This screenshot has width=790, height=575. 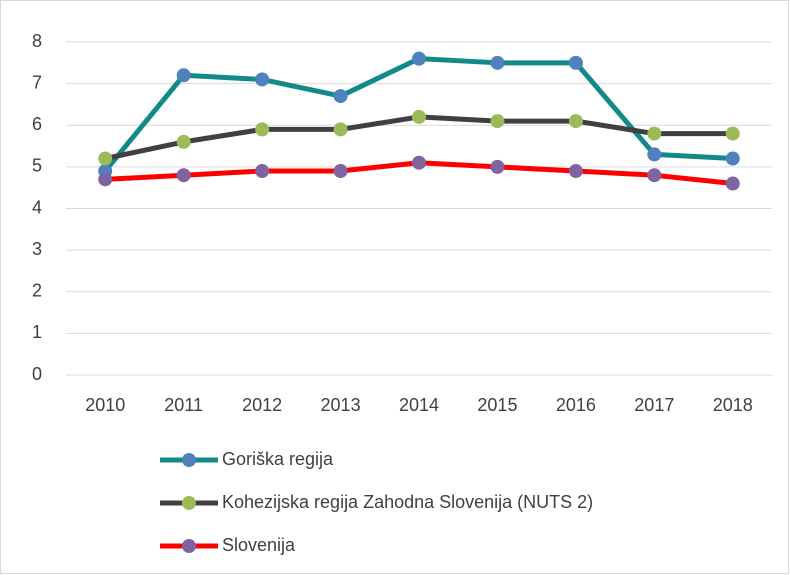 I want to click on y-tick-label: 3, so click(x=37, y=249).